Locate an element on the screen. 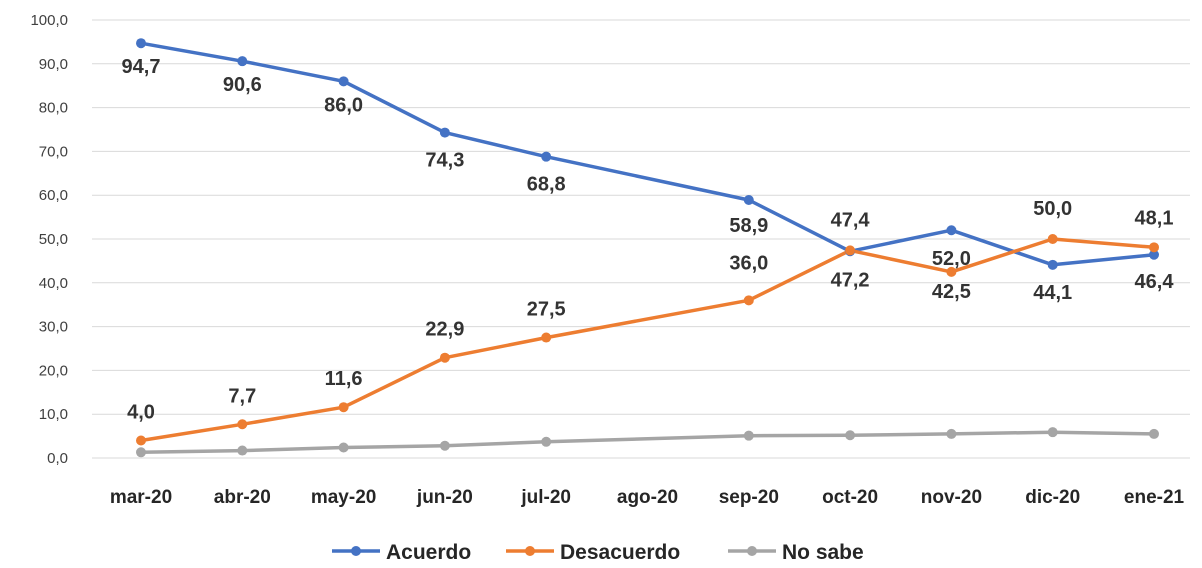 The height and width of the screenshot is (568, 1202). data-label-desacuerdo: 50,0 is located at coordinates (1052, 209).